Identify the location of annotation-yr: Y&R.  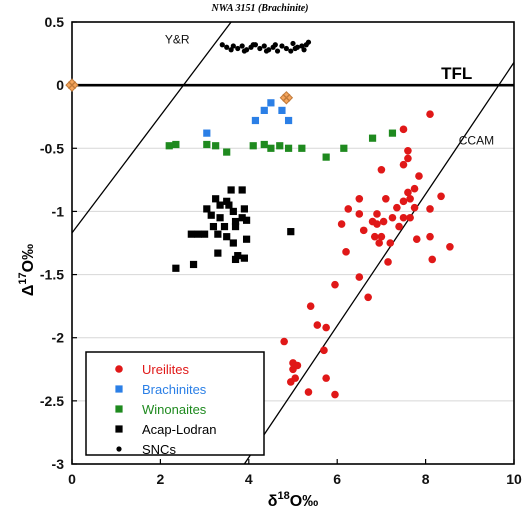
(177, 39).